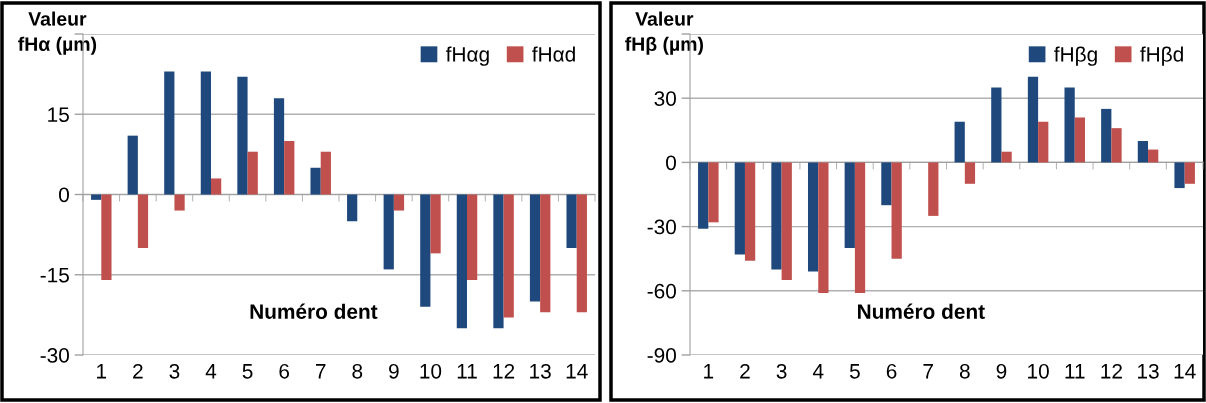 This screenshot has width=1206, height=403. I want to click on y-tick-label: -15, so click(54, 275).